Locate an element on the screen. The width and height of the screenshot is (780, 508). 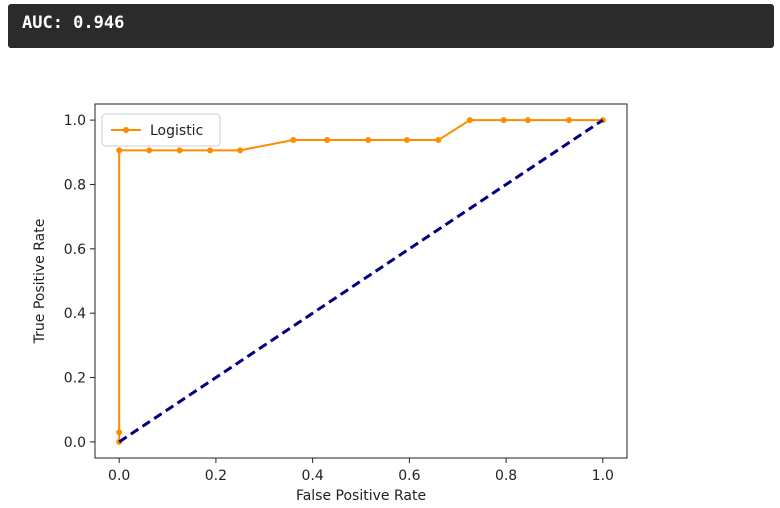
output-cell: AUC: 0.946 is located at coordinates (391, 26).